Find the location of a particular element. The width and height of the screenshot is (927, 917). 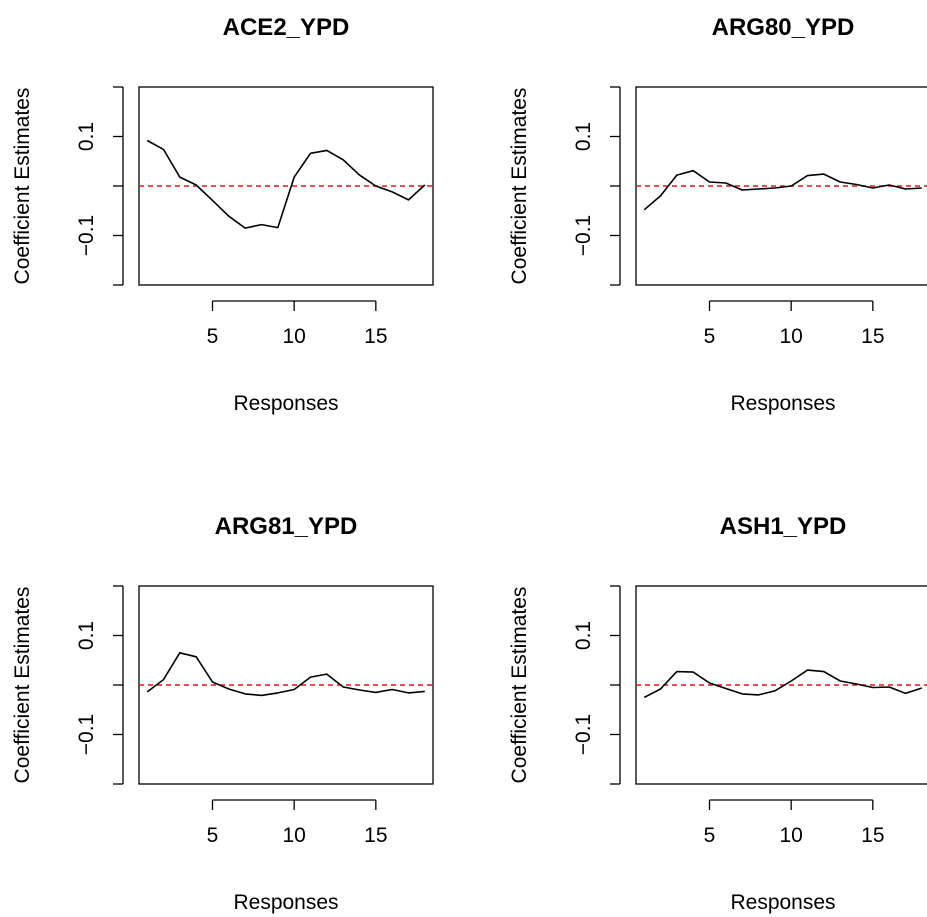

panel-title: ACE2_YPD is located at coordinates (286, 27).